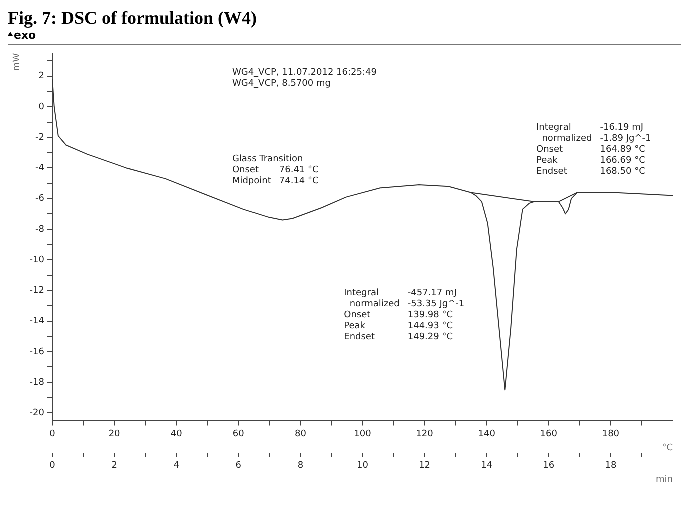  What do you see at coordinates (177, 466) in the screenshot?
I see `x2-tick-label: 4` at bounding box center [177, 466].